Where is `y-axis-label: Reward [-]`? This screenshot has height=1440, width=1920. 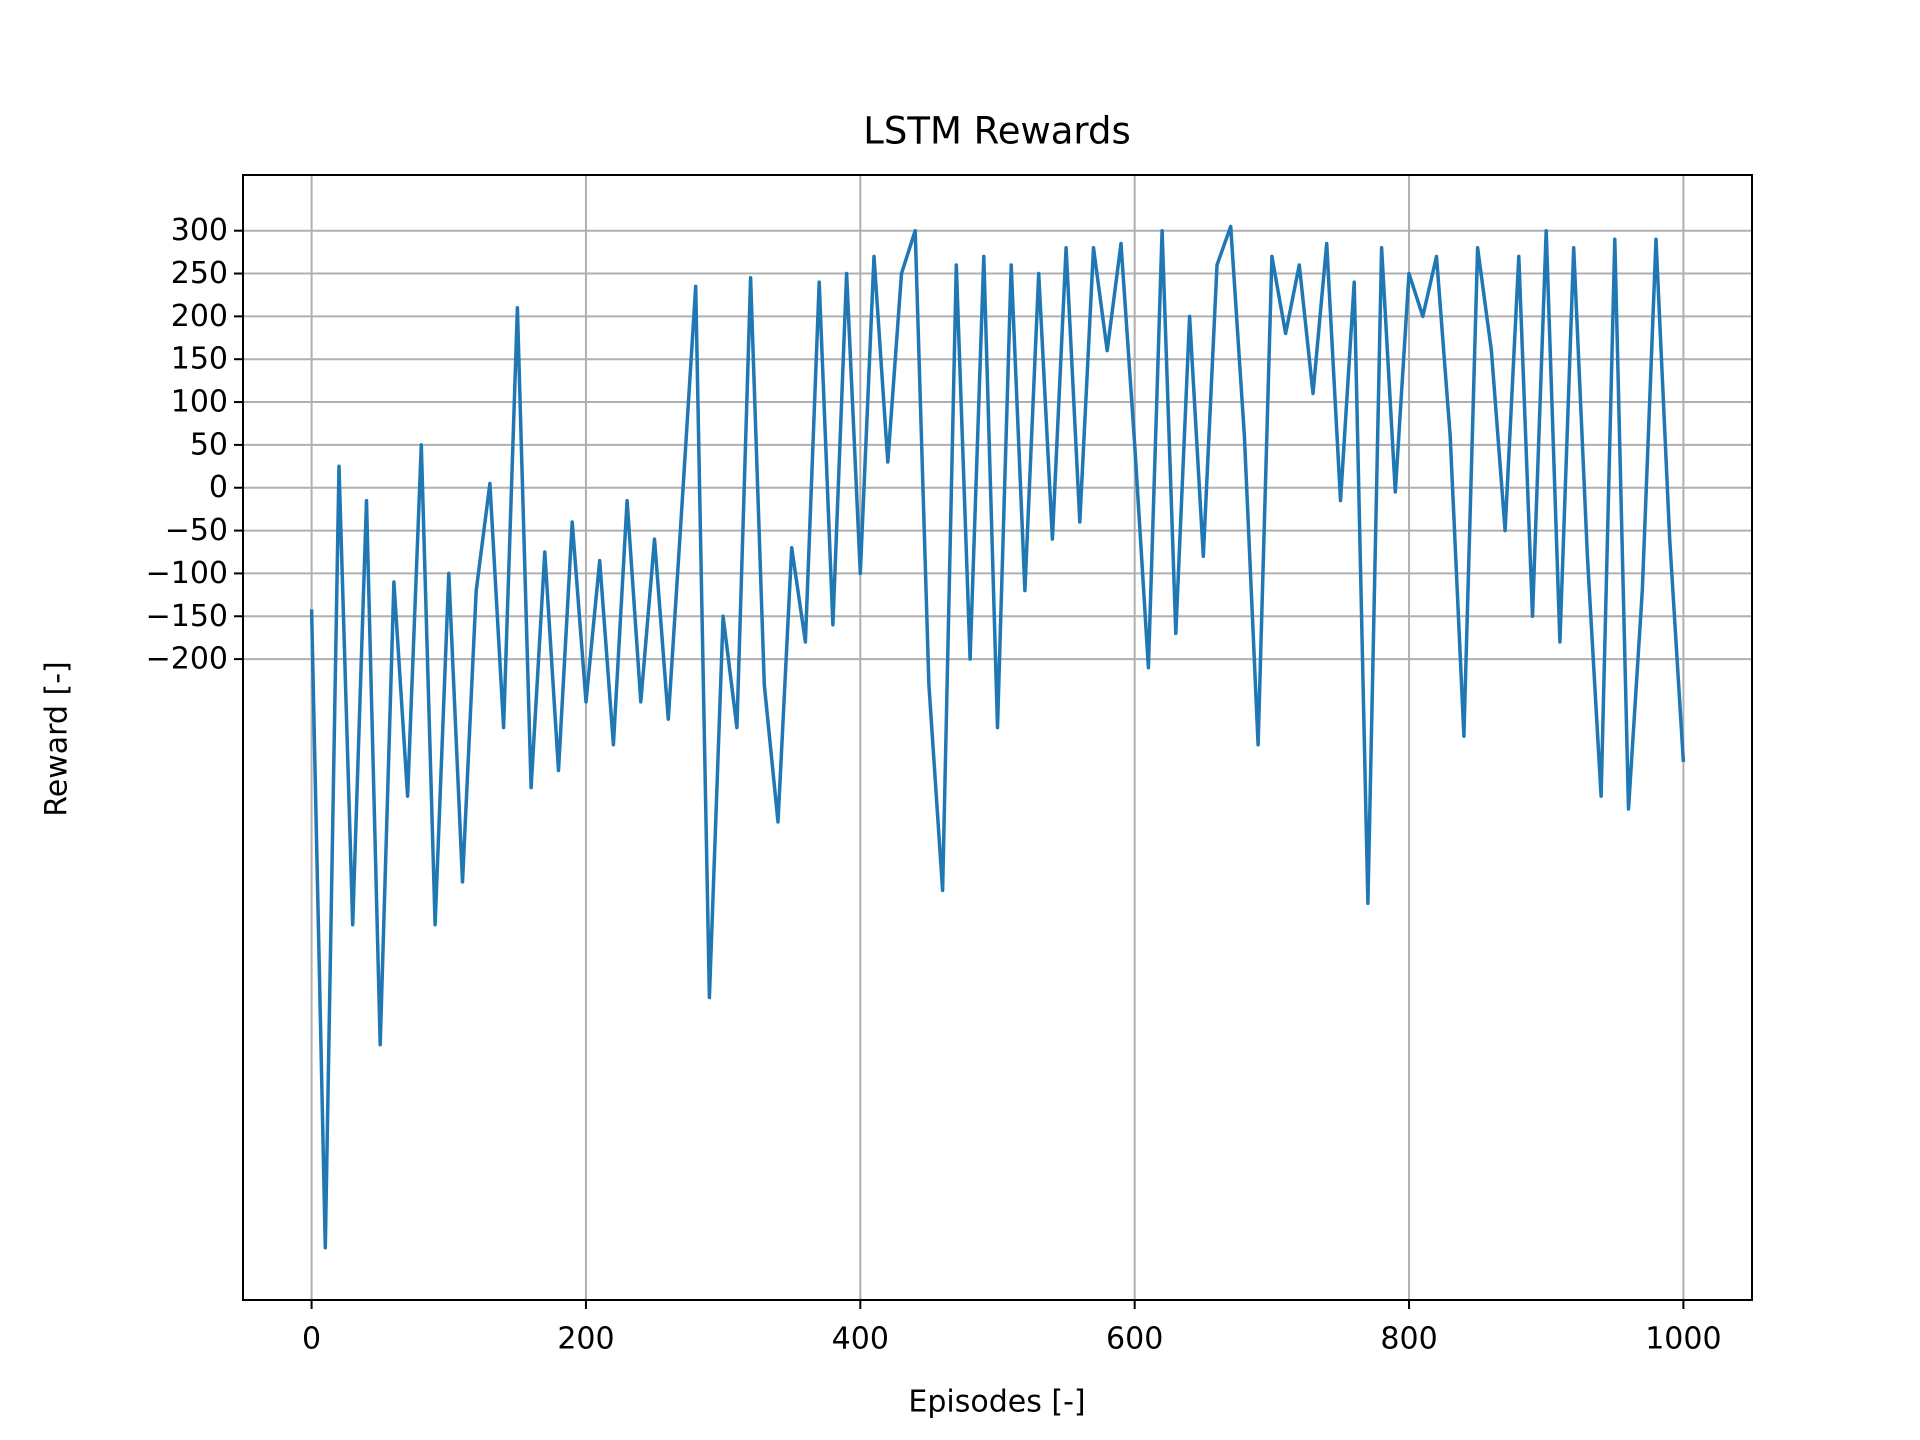 y-axis-label: Reward [-] is located at coordinates (57, 739).